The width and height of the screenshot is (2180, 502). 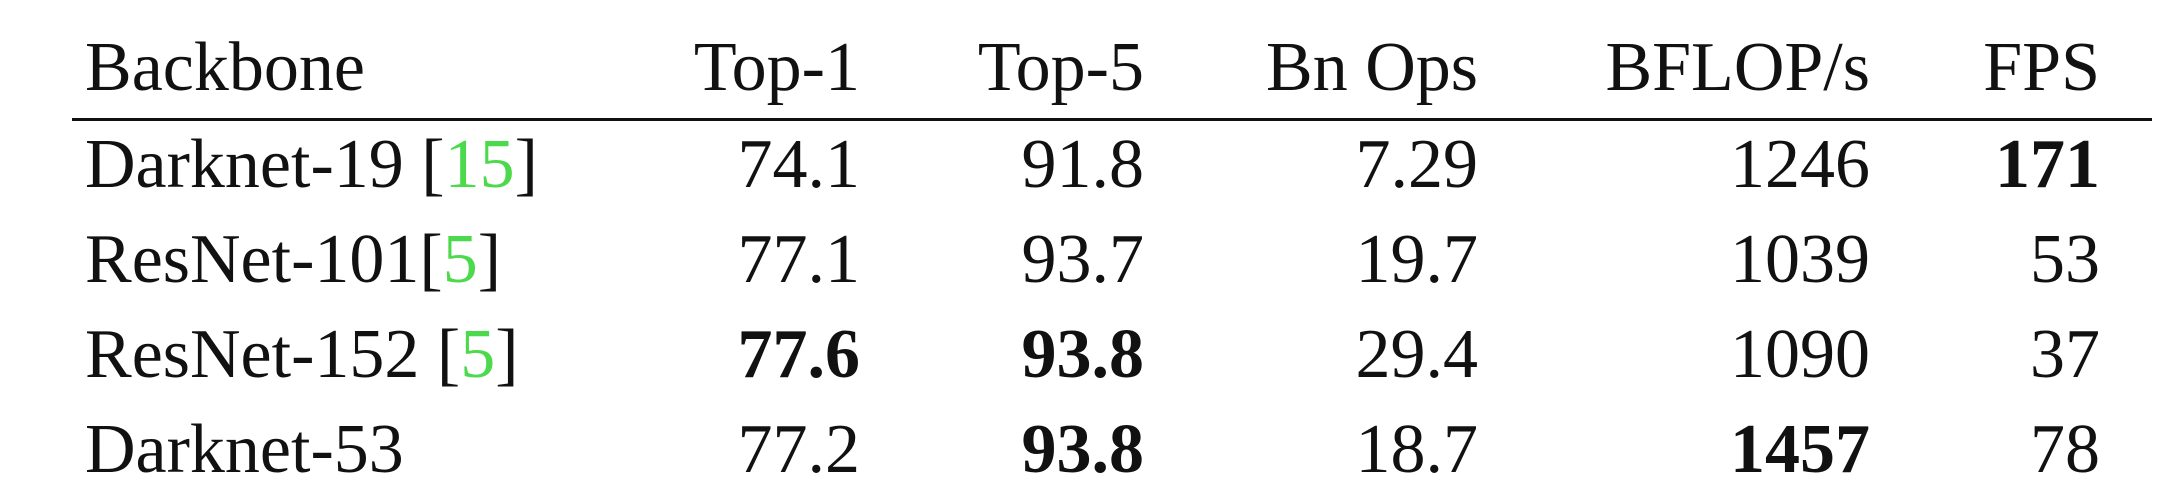 I want to click on bn-ops-cell: 18.7, so click(x=1417, y=449).